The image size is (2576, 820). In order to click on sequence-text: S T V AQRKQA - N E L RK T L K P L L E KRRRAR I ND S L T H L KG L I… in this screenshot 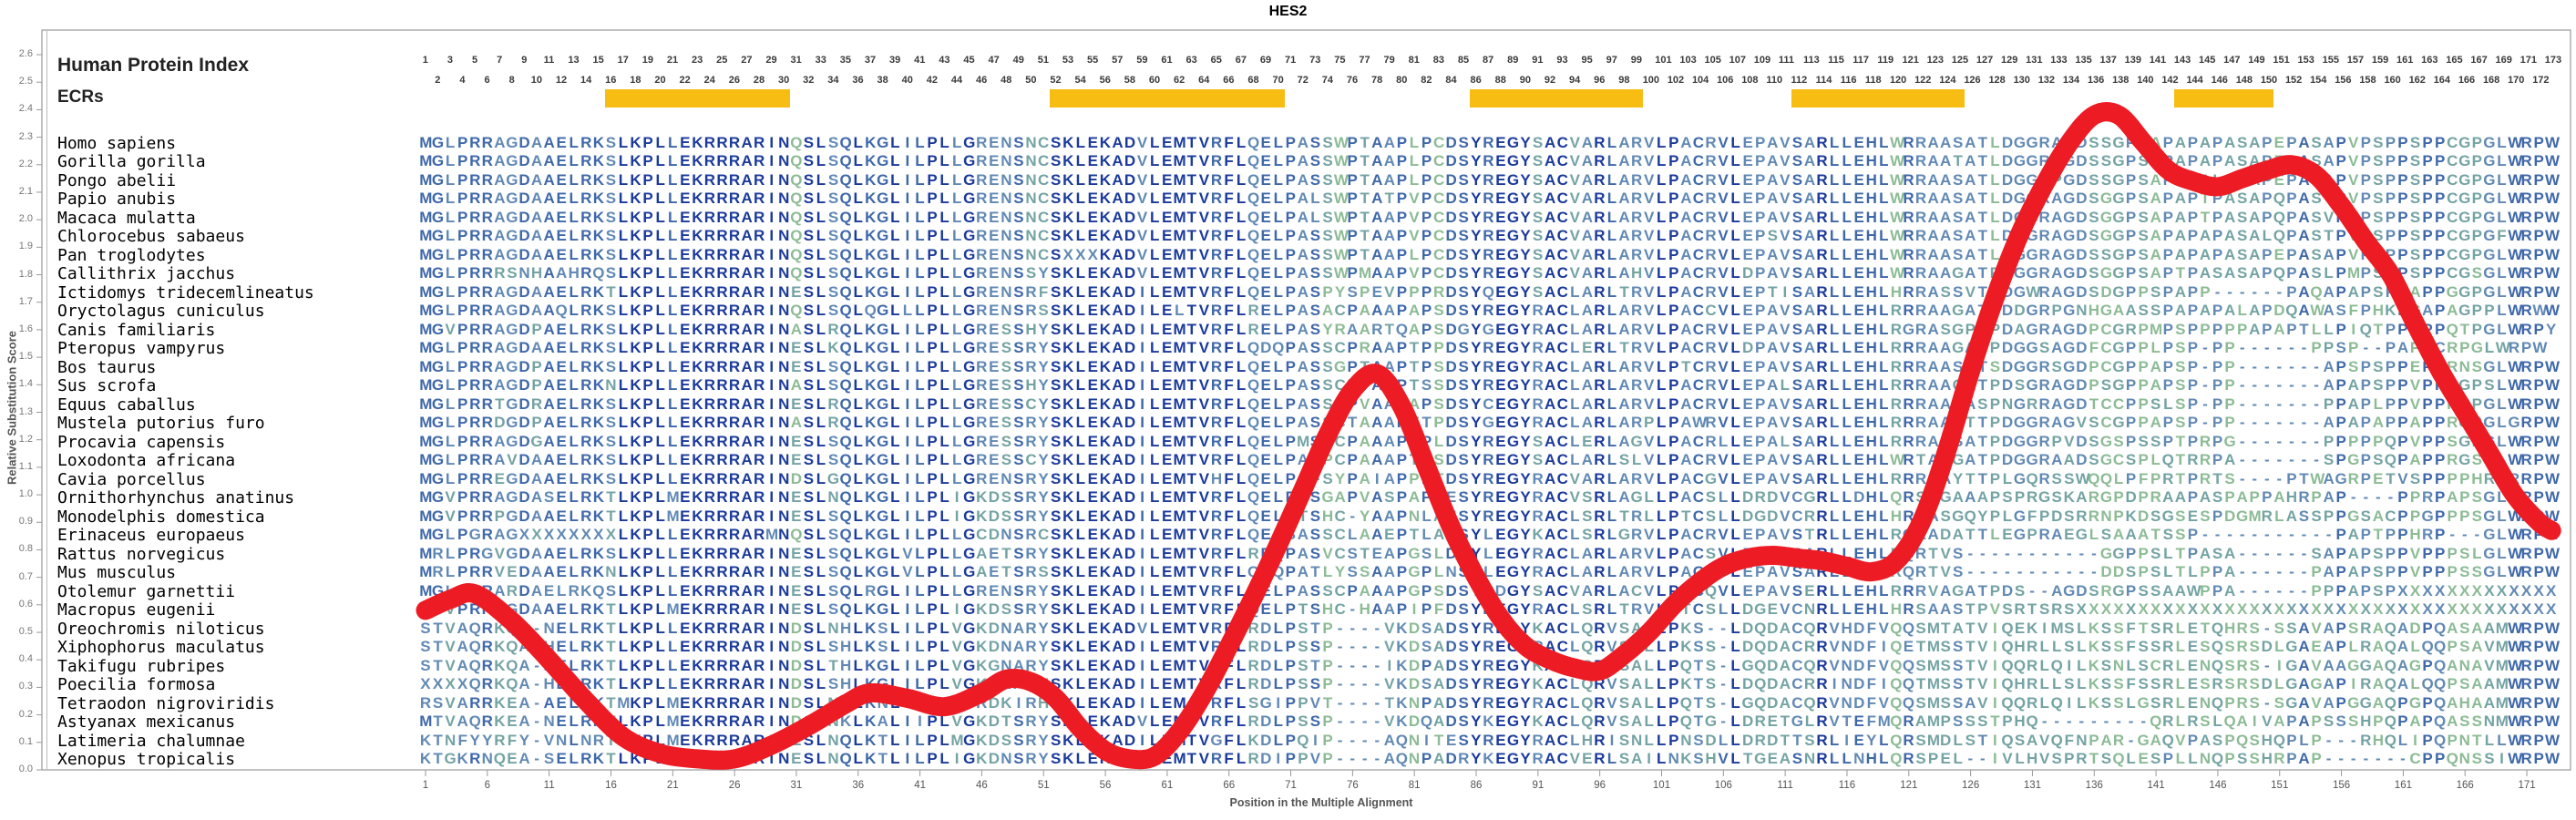, I will do `click(1490, 665)`.